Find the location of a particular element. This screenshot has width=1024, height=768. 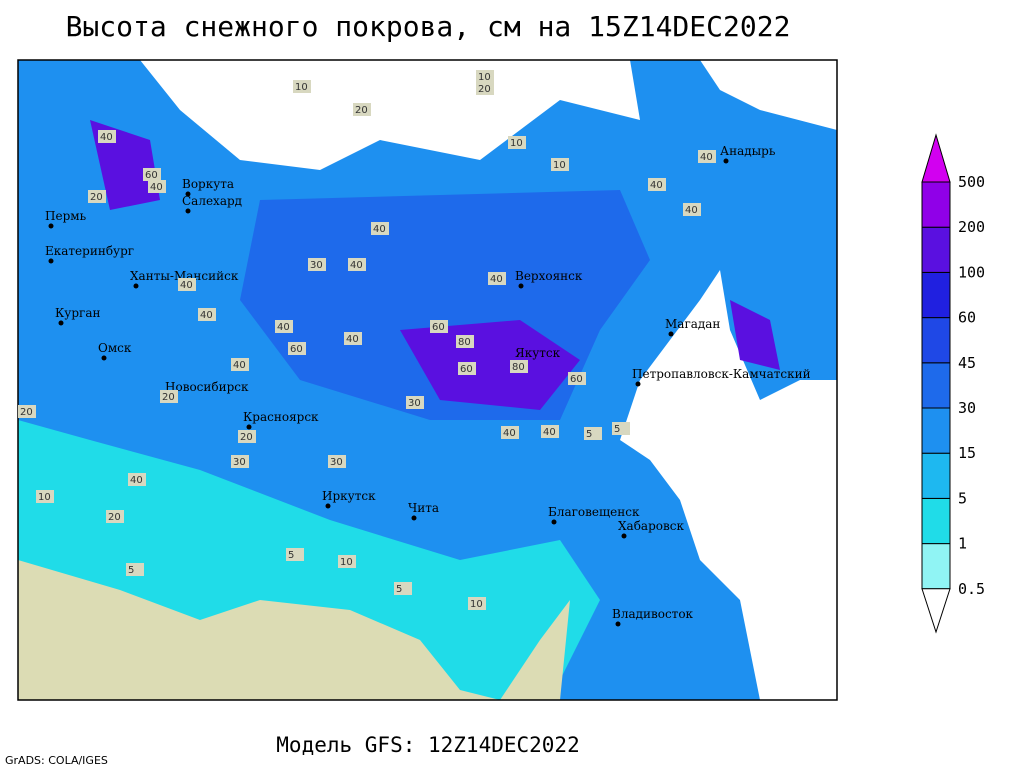

city-label: Воркута is located at coordinates (208, 184).